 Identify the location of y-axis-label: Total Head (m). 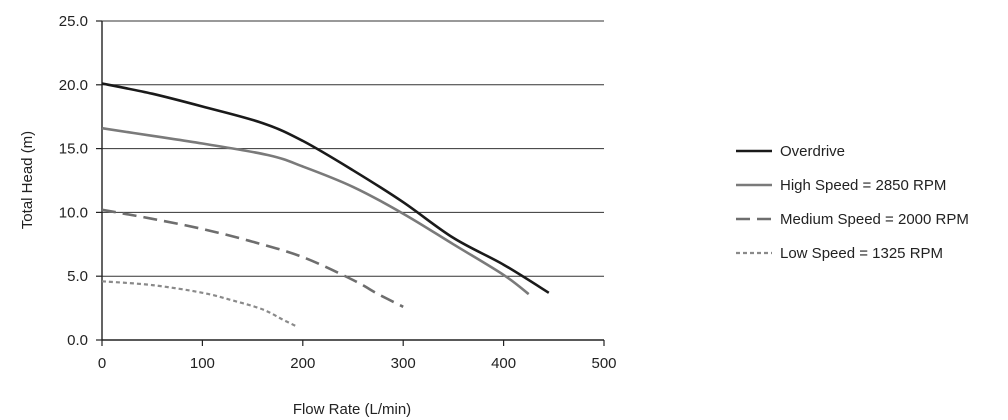
(27, 180).